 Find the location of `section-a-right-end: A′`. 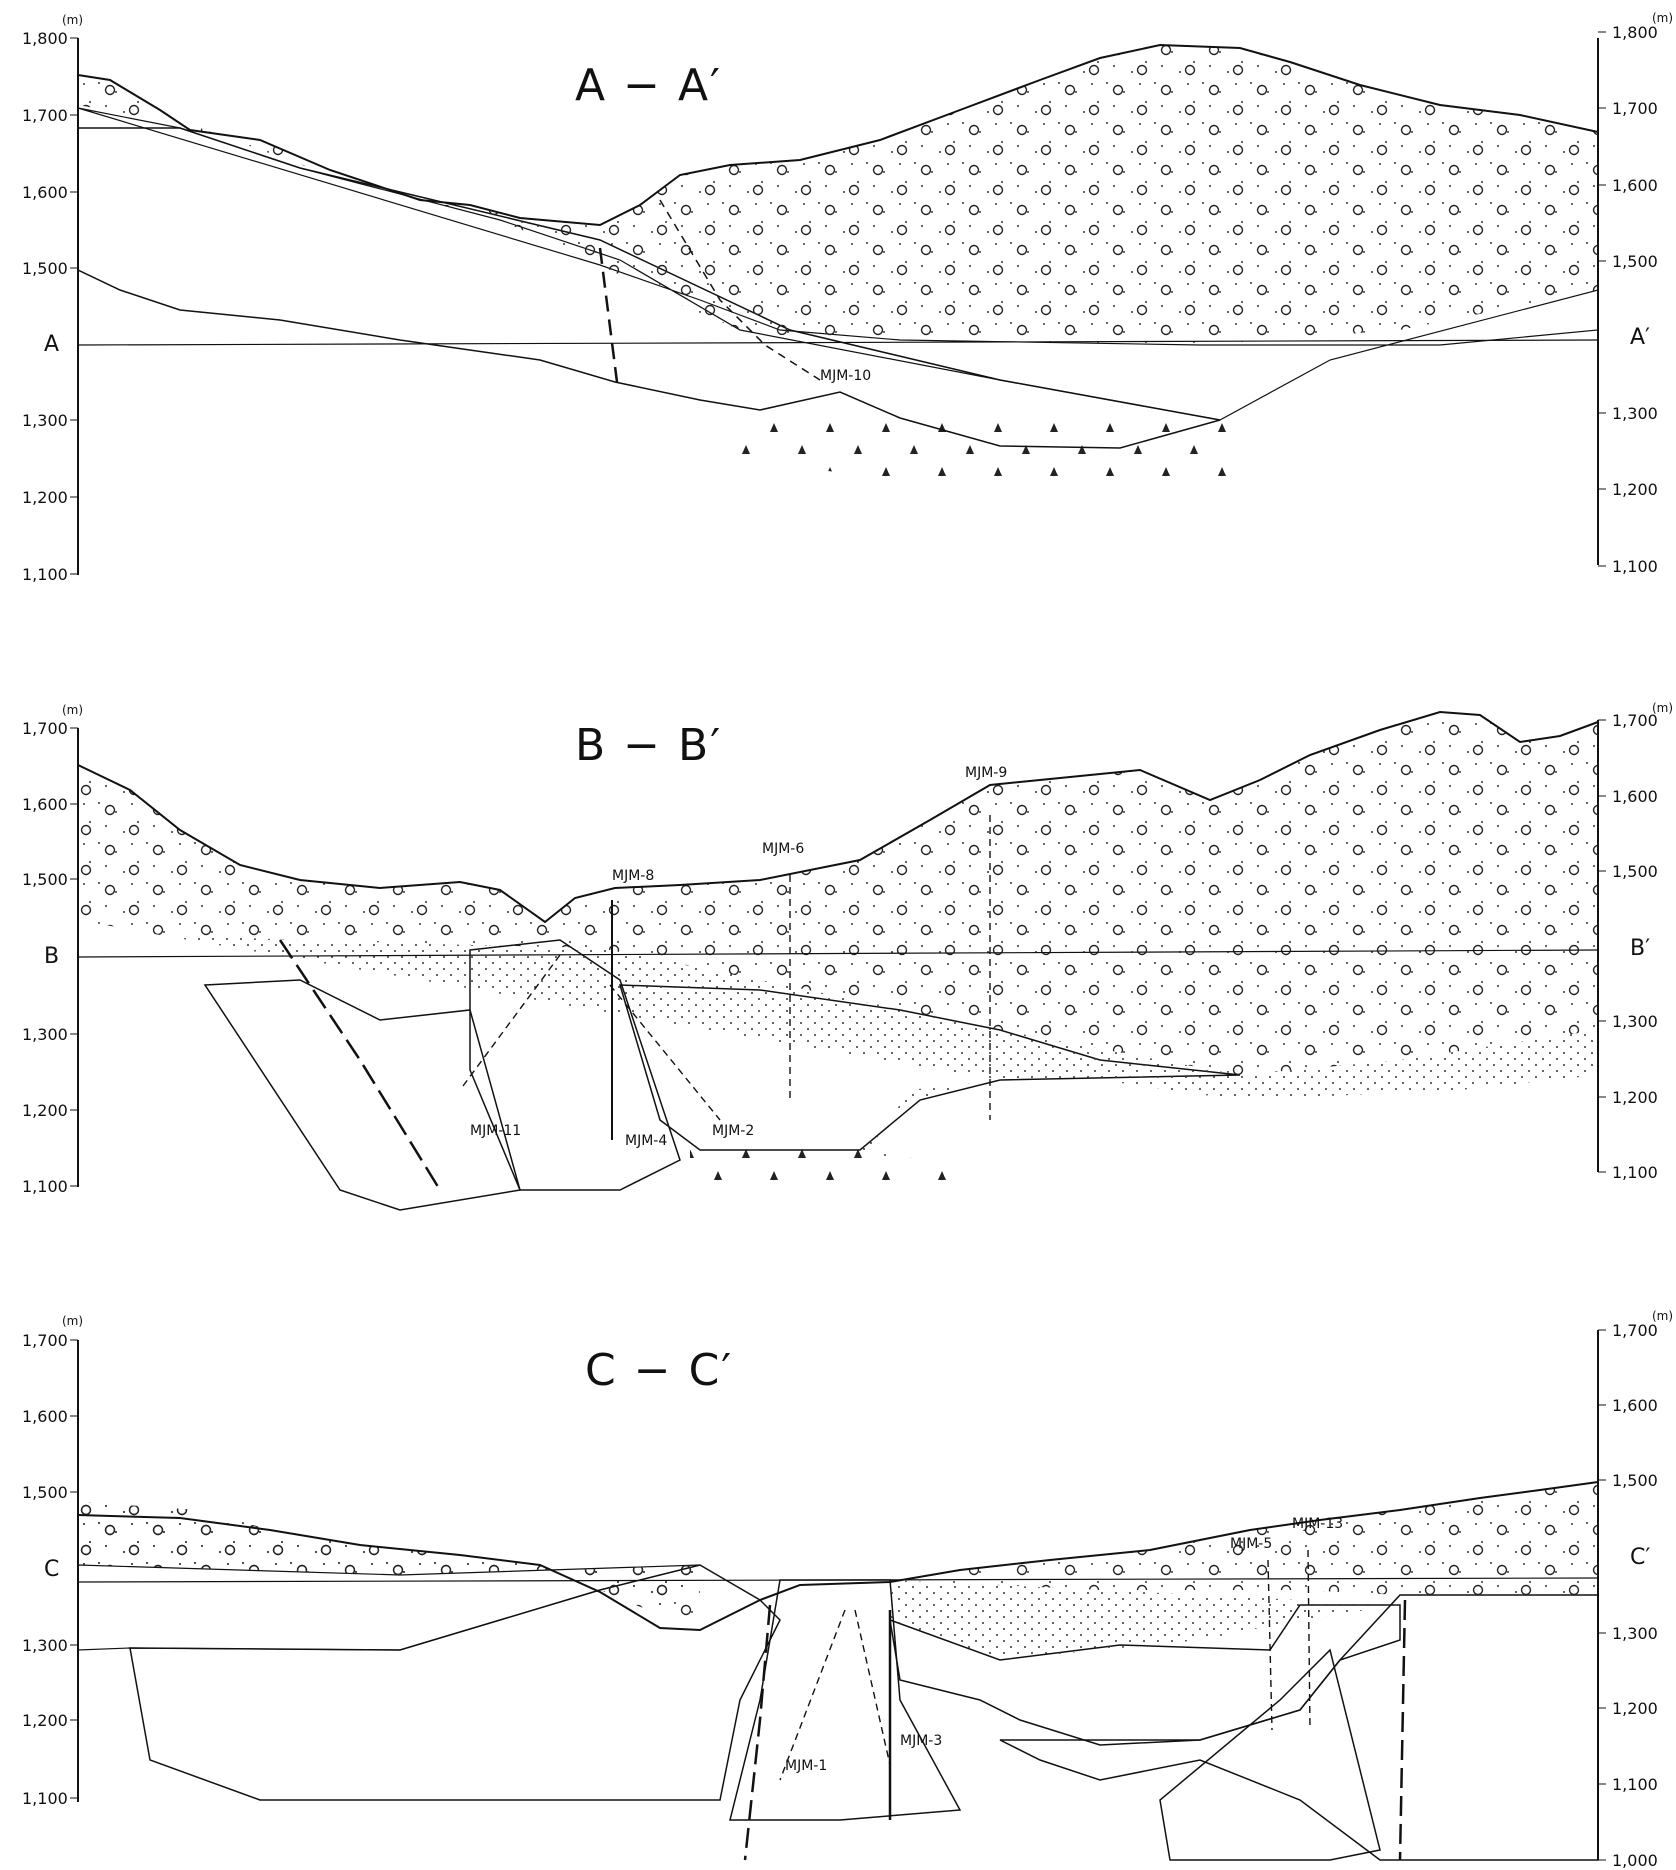

section-a-right-end: A′ is located at coordinates (1640, 337).